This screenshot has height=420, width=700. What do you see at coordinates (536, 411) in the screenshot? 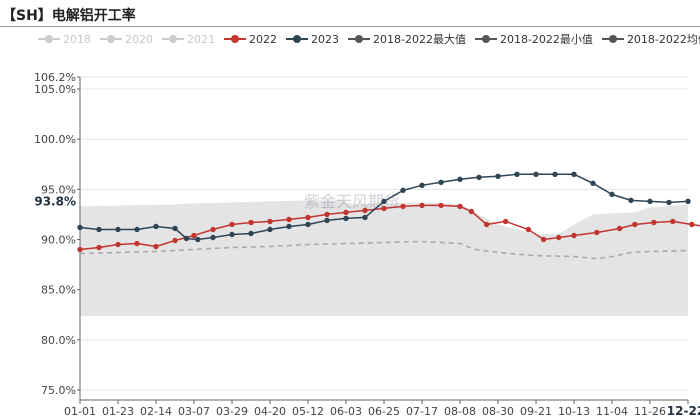
I see `x-tick-label: 09-21` at bounding box center [536, 411].